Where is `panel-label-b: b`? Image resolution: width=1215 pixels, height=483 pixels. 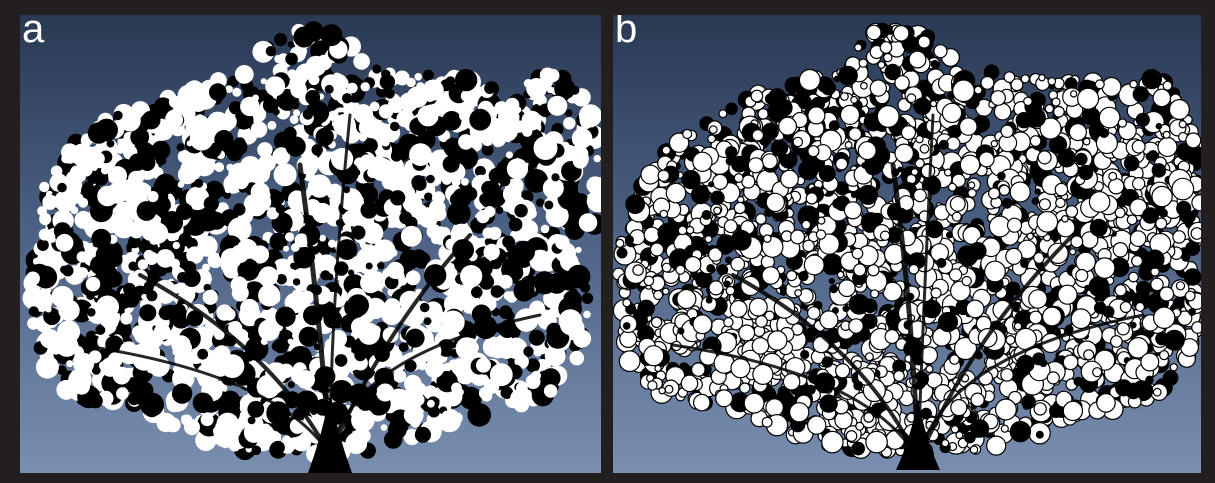 panel-label-b: b is located at coordinates (626, 33).